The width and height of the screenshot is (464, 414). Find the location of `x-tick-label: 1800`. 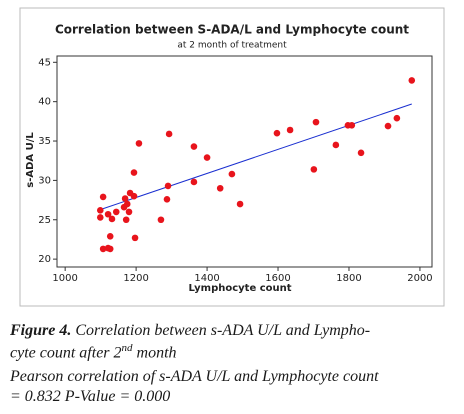

x-tick-label: 1800 is located at coordinates (348, 278).